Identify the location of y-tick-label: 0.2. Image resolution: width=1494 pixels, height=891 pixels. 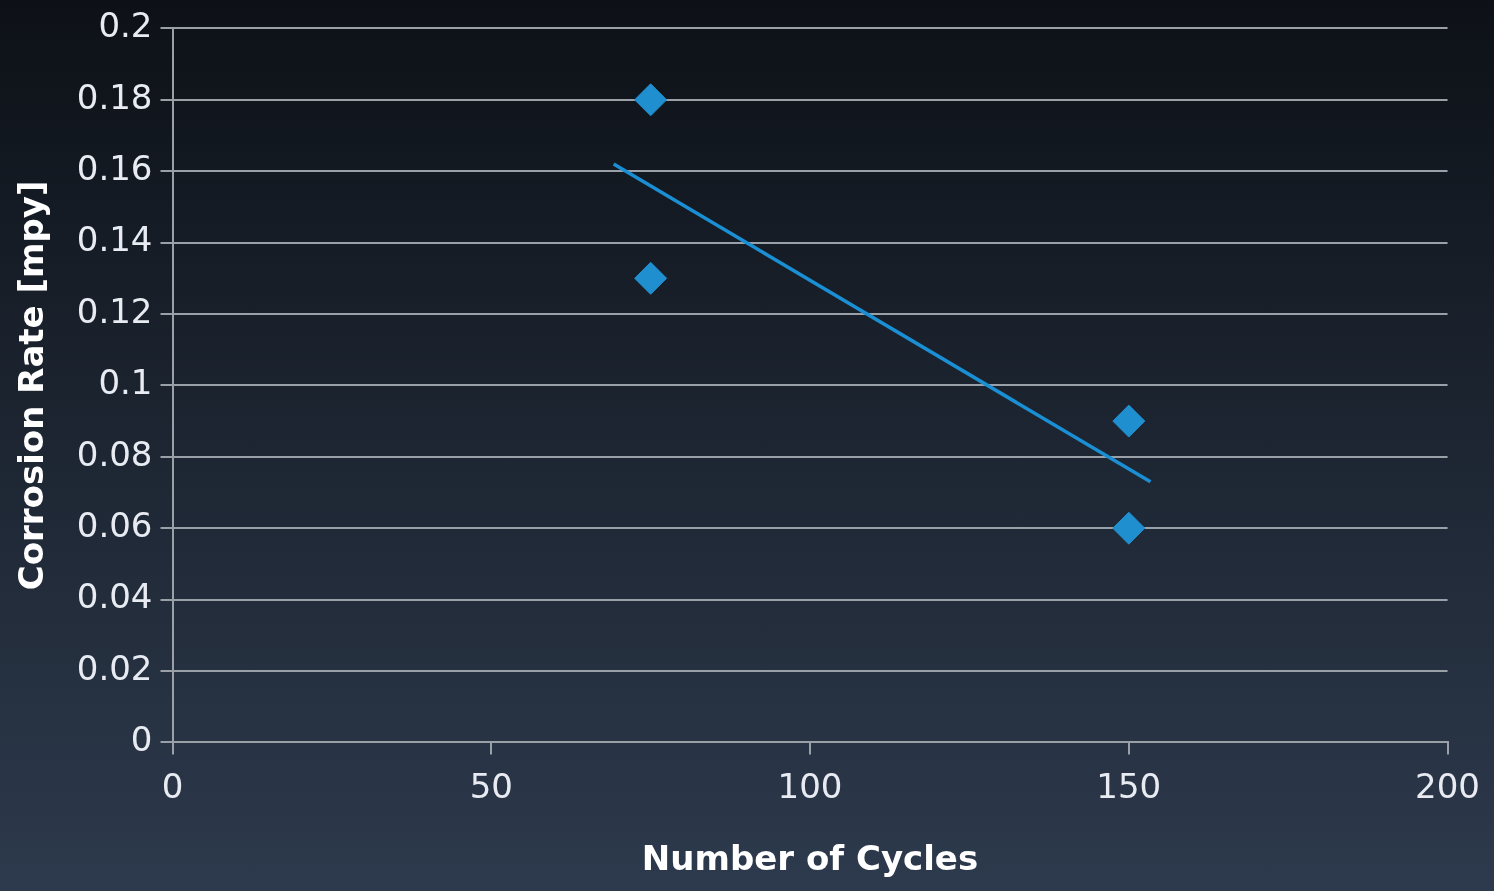
(125, 25).